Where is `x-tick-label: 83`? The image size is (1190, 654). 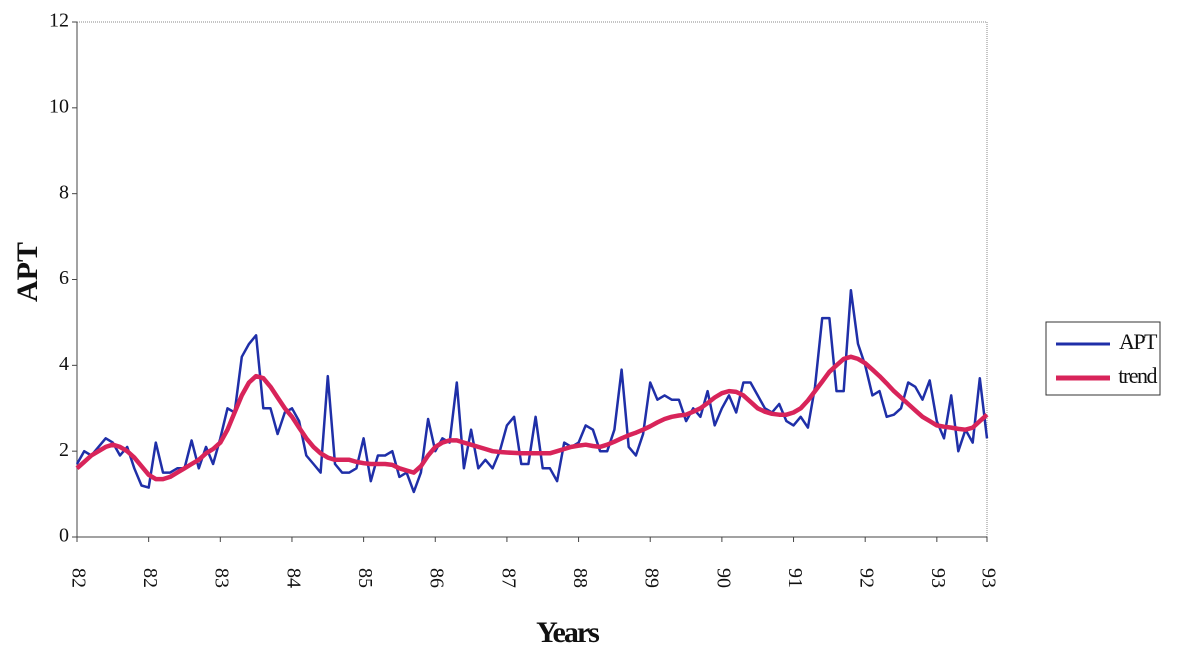
x-tick-label: 83 is located at coordinates (222, 578).